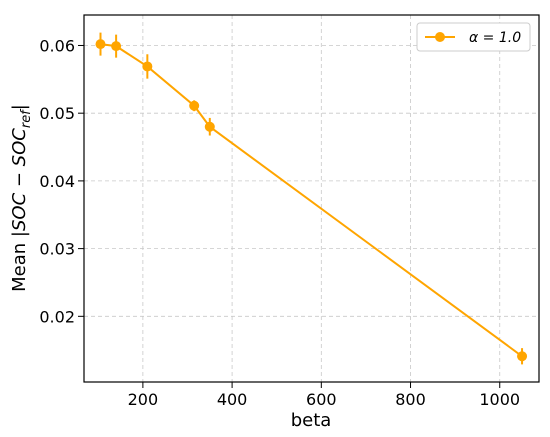 The image size is (550, 437). Describe the element at coordinates (410, 399) in the screenshot. I see `x-tick-label: 800` at that location.